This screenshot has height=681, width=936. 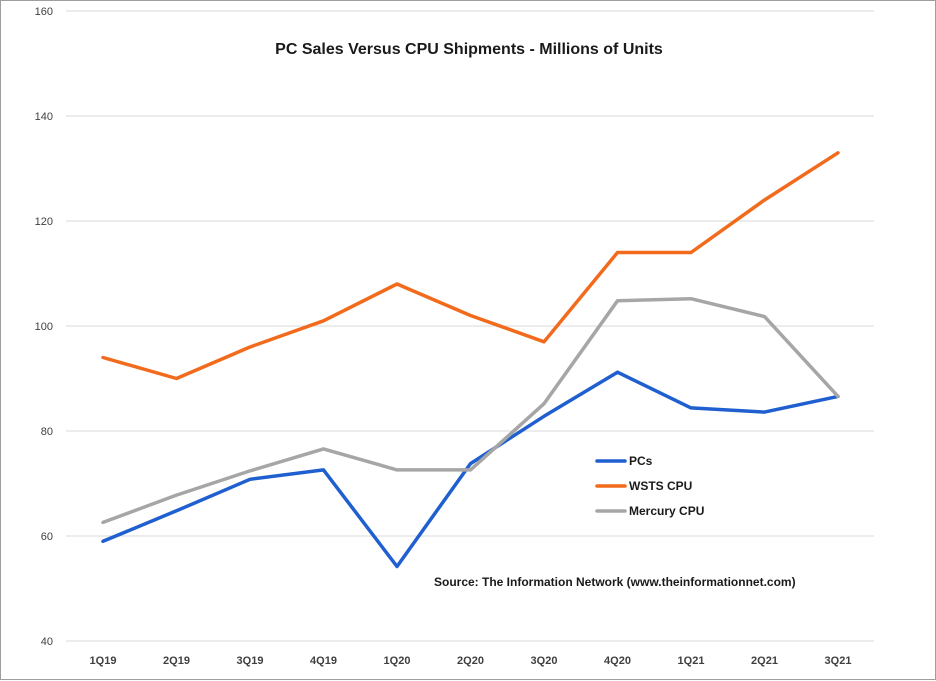 I want to click on y-tick-label: 140, so click(x=44, y=117).